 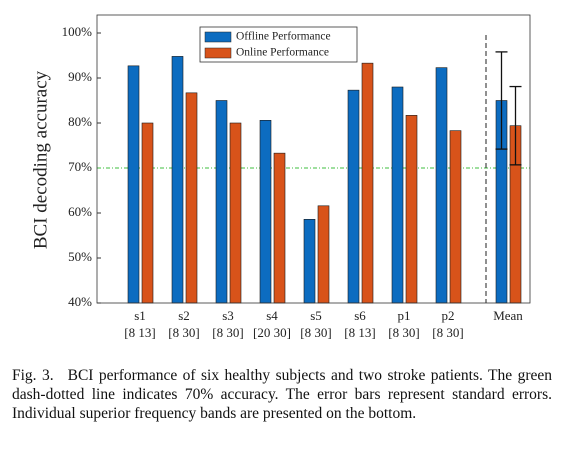 What do you see at coordinates (508, 315) in the screenshot?
I see `x-tick-label: Mean` at bounding box center [508, 315].